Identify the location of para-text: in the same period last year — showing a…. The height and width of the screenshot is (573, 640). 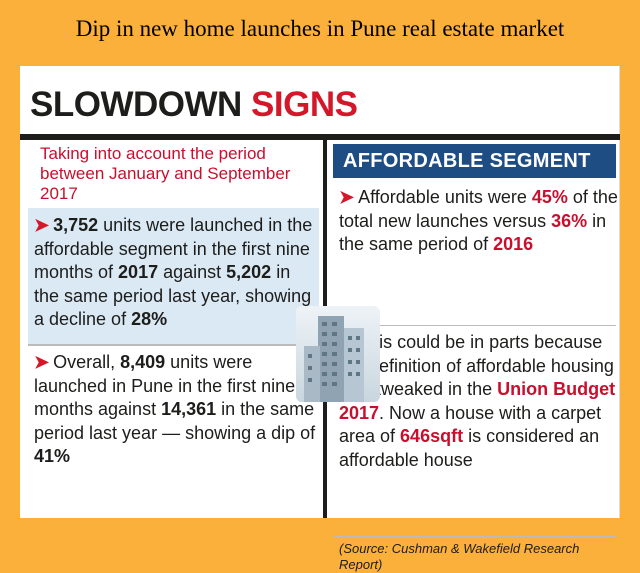
(175, 421).